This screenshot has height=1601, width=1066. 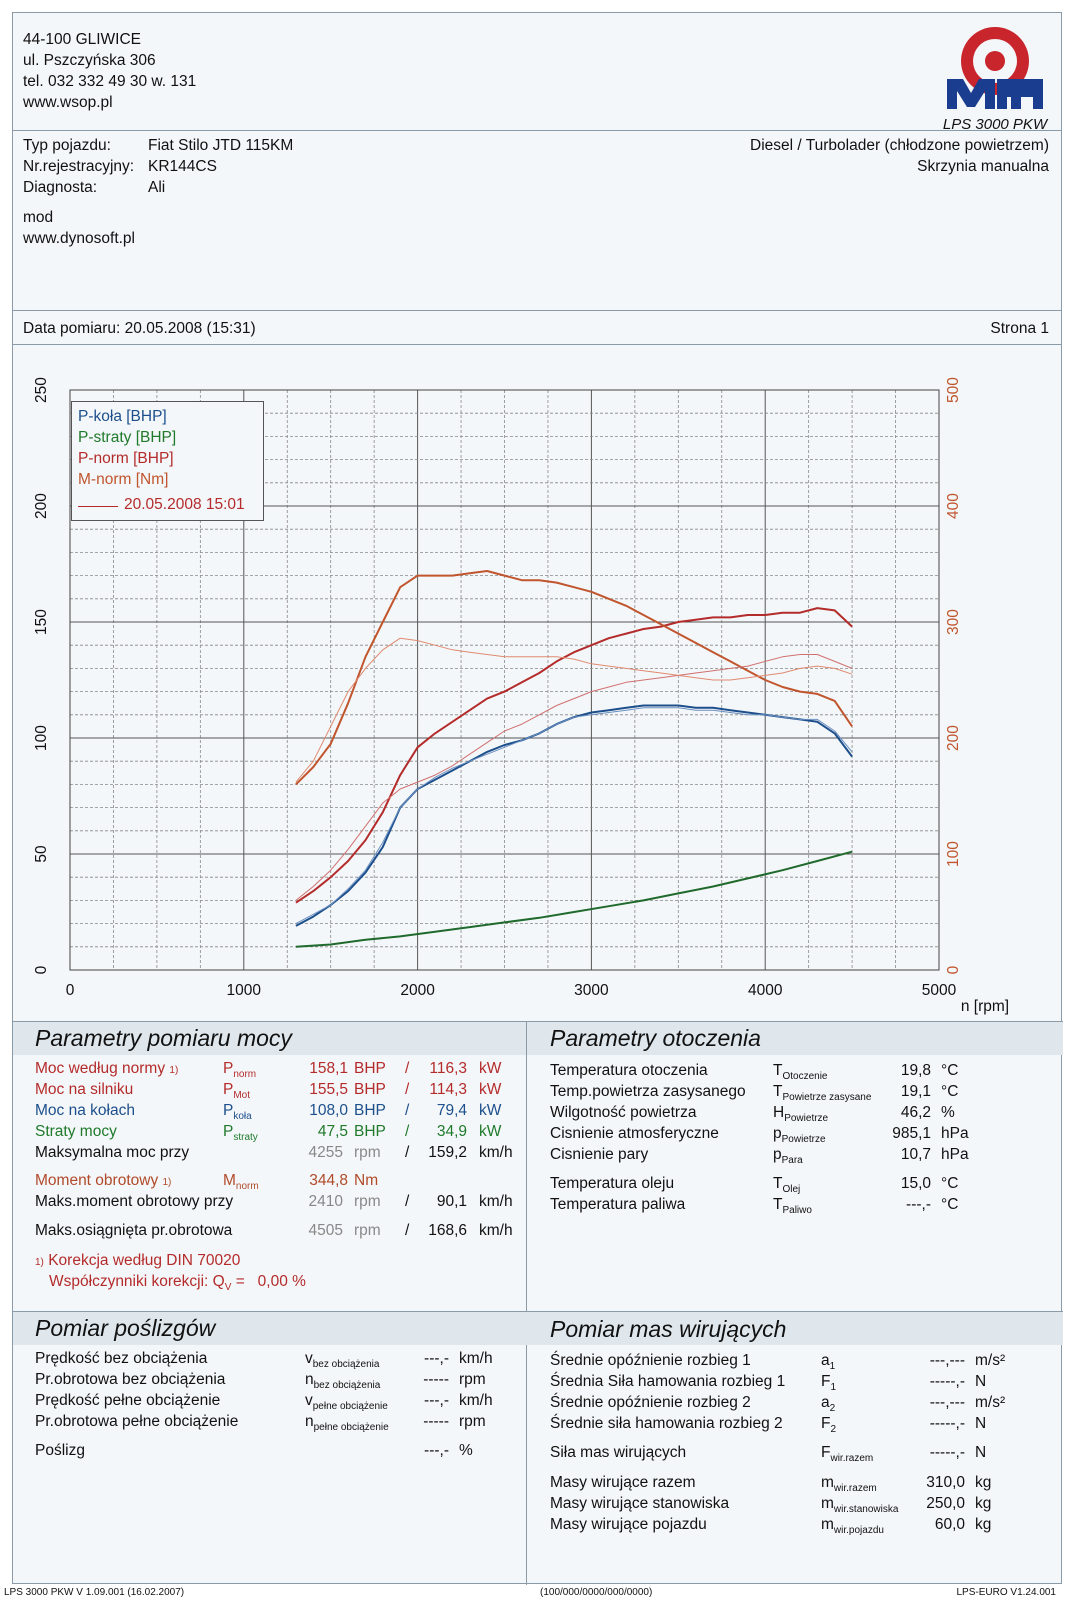 What do you see at coordinates (110, 81) in the screenshot?
I see `address-line: tel. 032 332 49 30 w. 131` at bounding box center [110, 81].